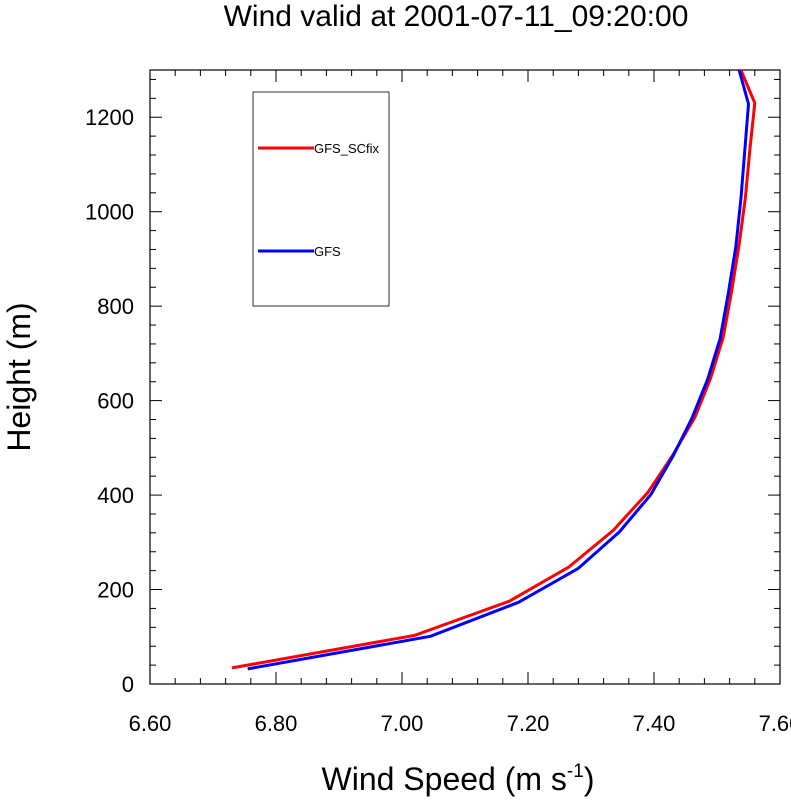 This screenshot has width=791, height=800. Describe the element at coordinates (444, 779) in the screenshot. I see `x-axis-title-main: Wind Speed (m s` at that location.